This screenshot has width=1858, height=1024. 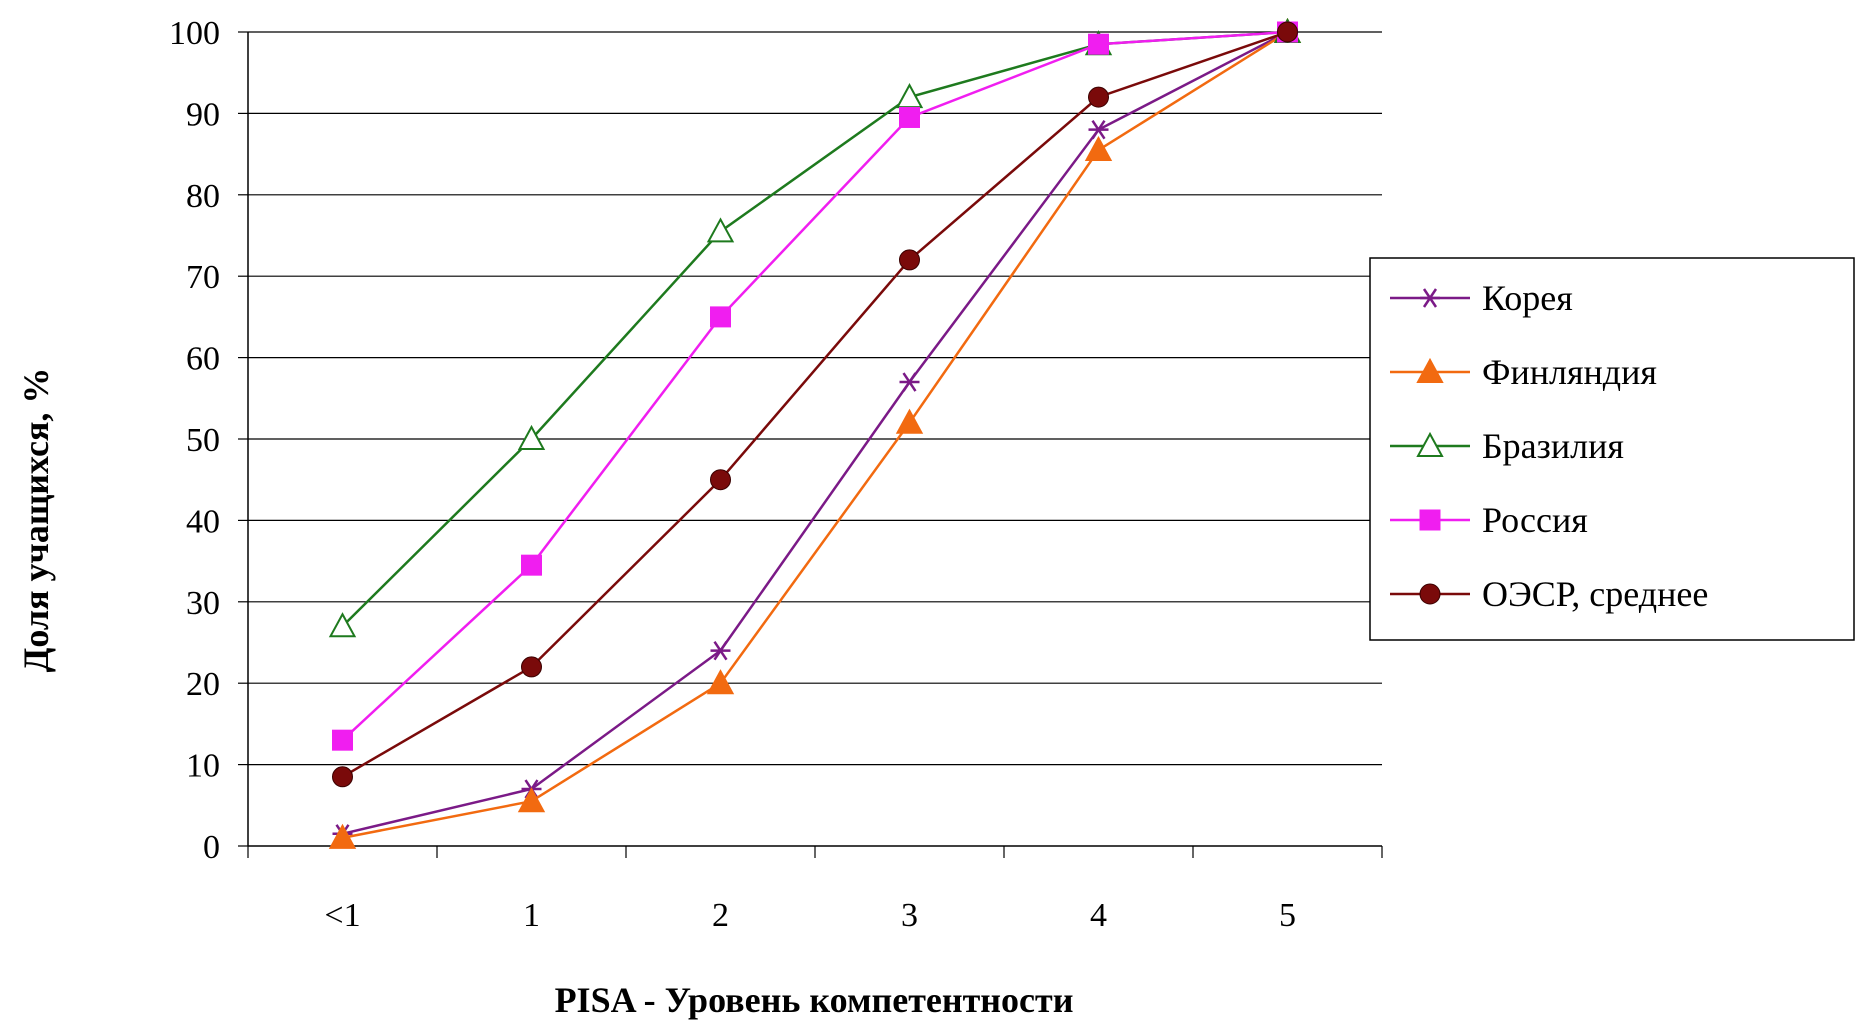 What do you see at coordinates (203, 603) in the screenshot?
I see `y-tick-label: 30` at bounding box center [203, 603].